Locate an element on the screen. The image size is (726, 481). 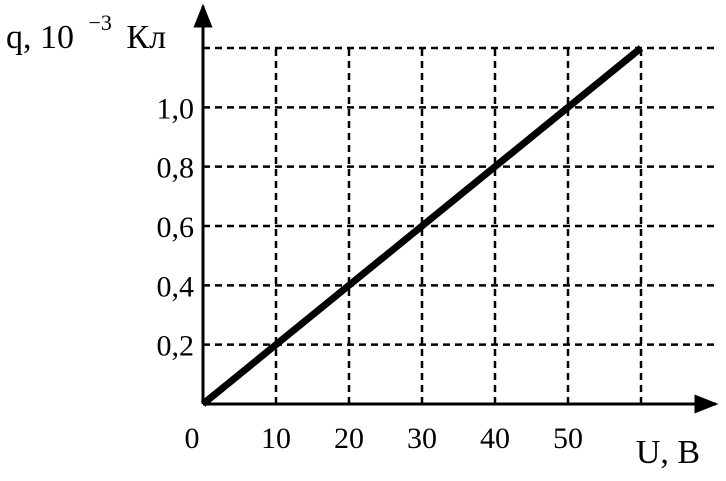
y-axis-label-prefix: q, 10 is located at coordinates (40, 37).